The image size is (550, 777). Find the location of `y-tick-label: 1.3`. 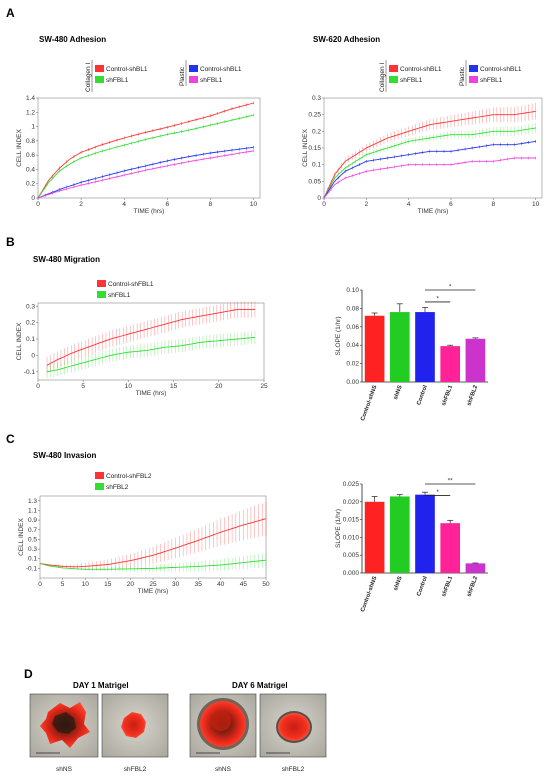

y-tick-label: 1.3 is located at coordinates (32, 501).